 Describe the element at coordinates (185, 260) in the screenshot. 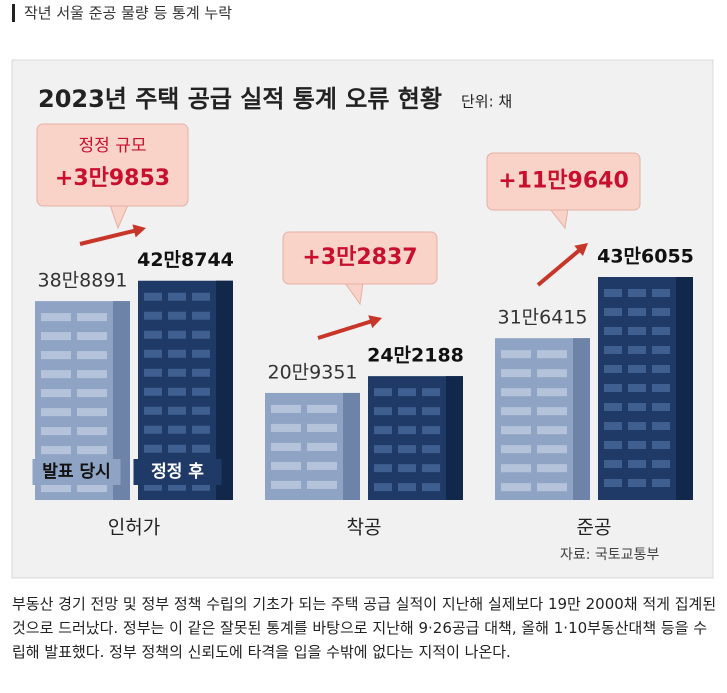

I see `value-label: 42만8744` at that location.